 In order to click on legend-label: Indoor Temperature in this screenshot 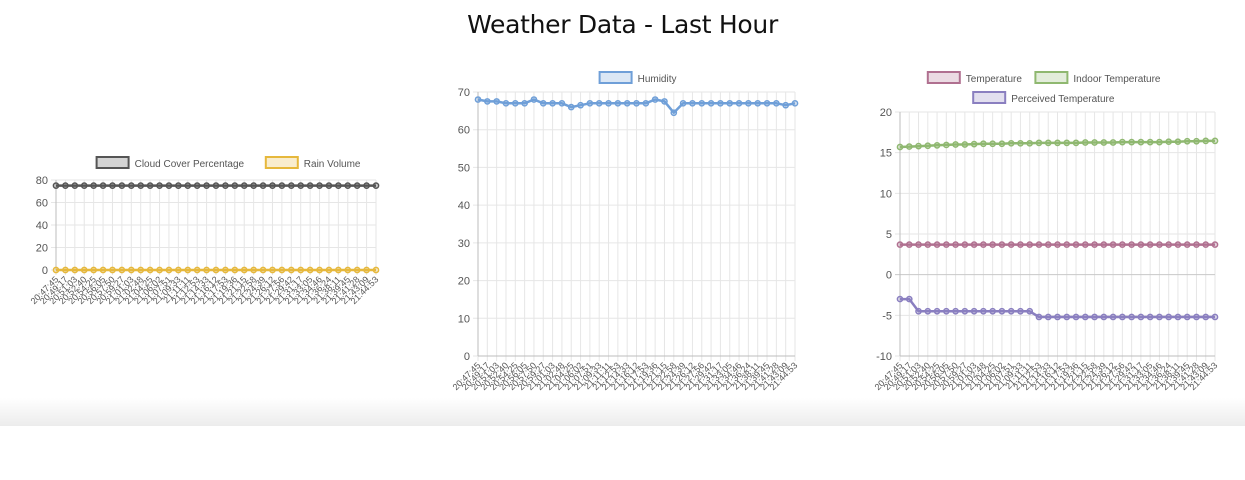, I will do `click(1117, 79)`.